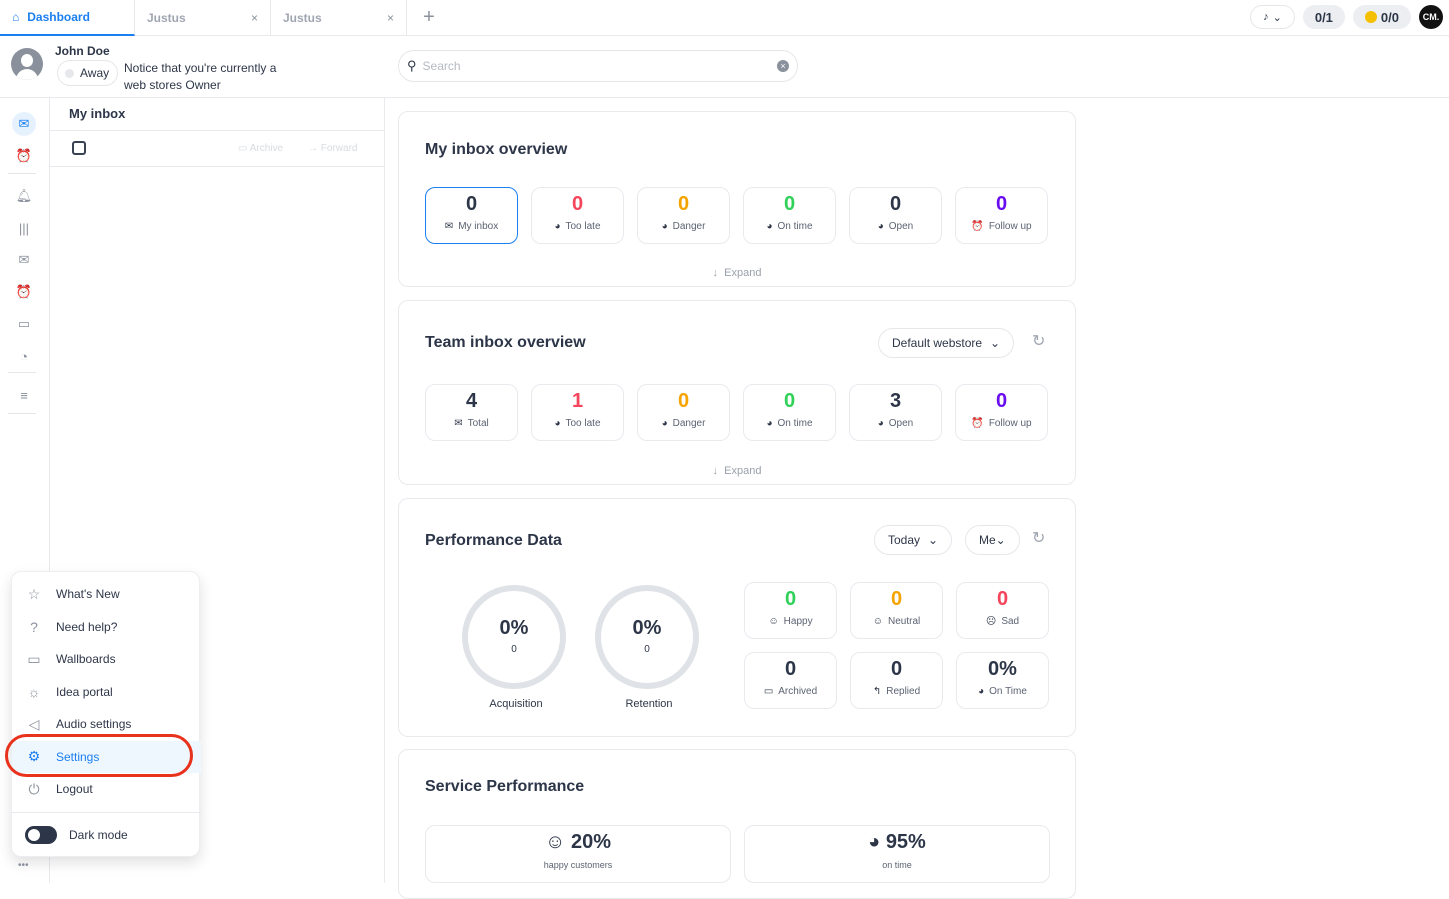 This screenshot has width=1449, height=899. Describe the element at coordinates (933, 540) in the screenshot. I see `chevron-down-icon: ⌄` at that location.